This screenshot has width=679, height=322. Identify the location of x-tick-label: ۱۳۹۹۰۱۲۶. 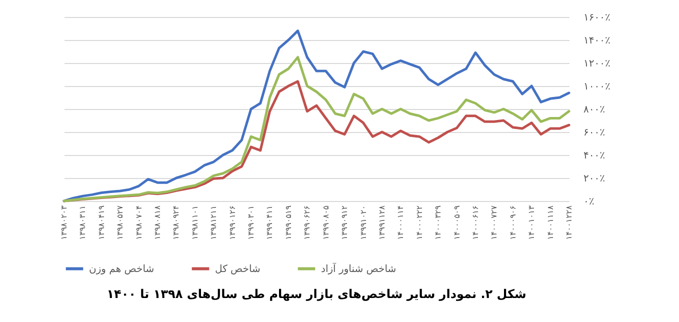
(232, 223).